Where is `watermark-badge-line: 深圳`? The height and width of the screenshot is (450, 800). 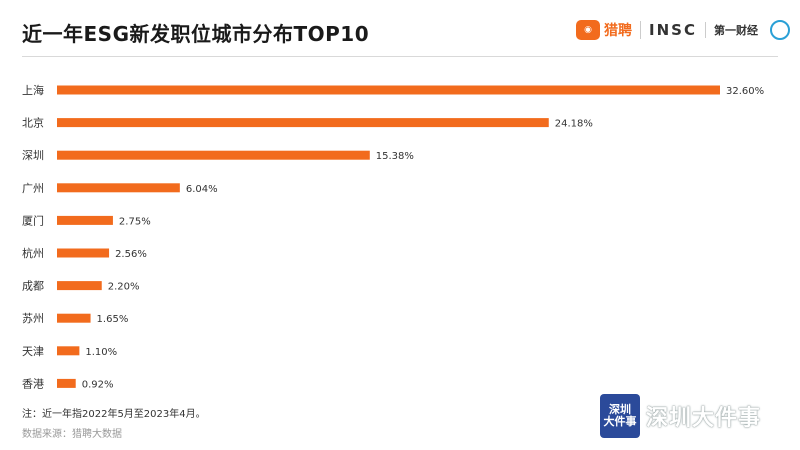 watermark-badge-line: 深圳 is located at coordinates (620, 409).